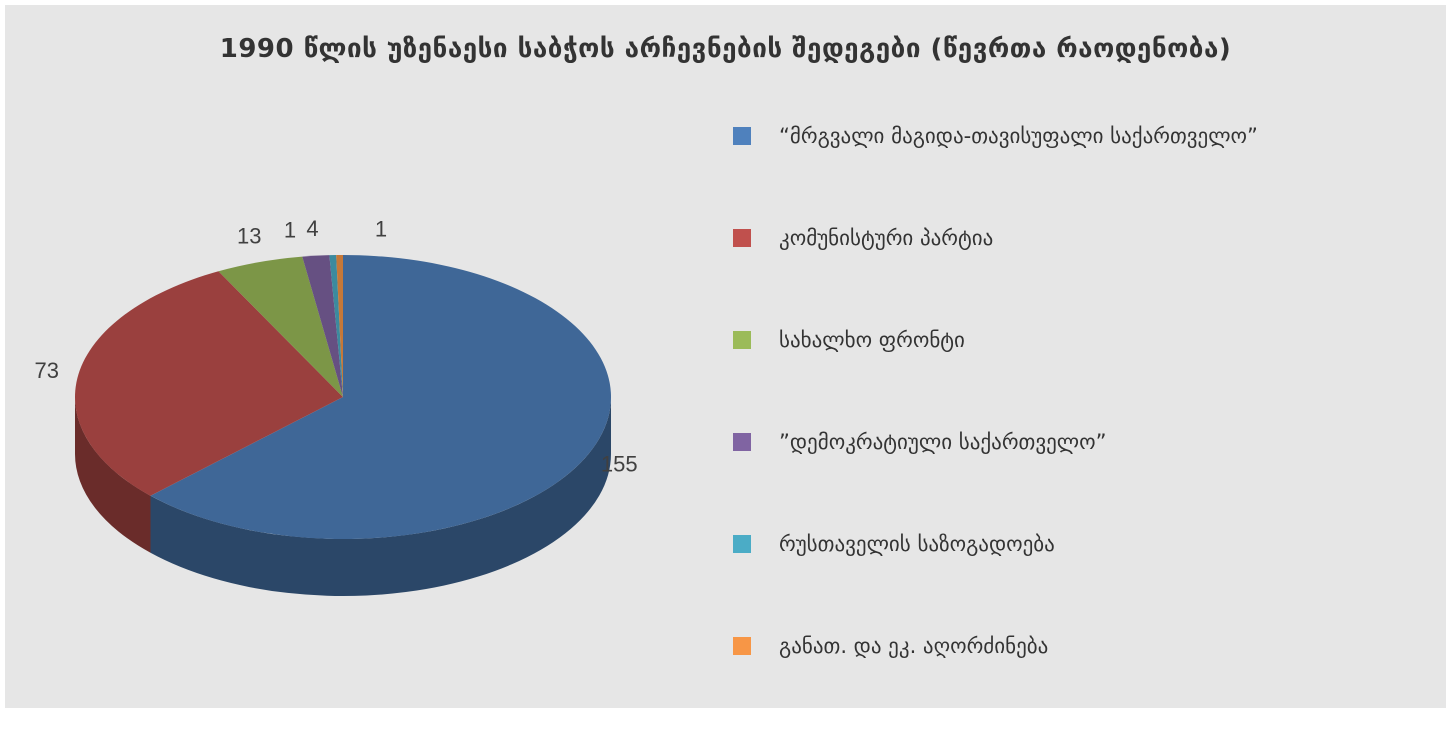 Image resolution: width=1451 pixels, height=730 pixels. I want to click on legend-label: “მრგვალი მაგიდა-თავისუფალი საქართველო”, so click(1018, 136).